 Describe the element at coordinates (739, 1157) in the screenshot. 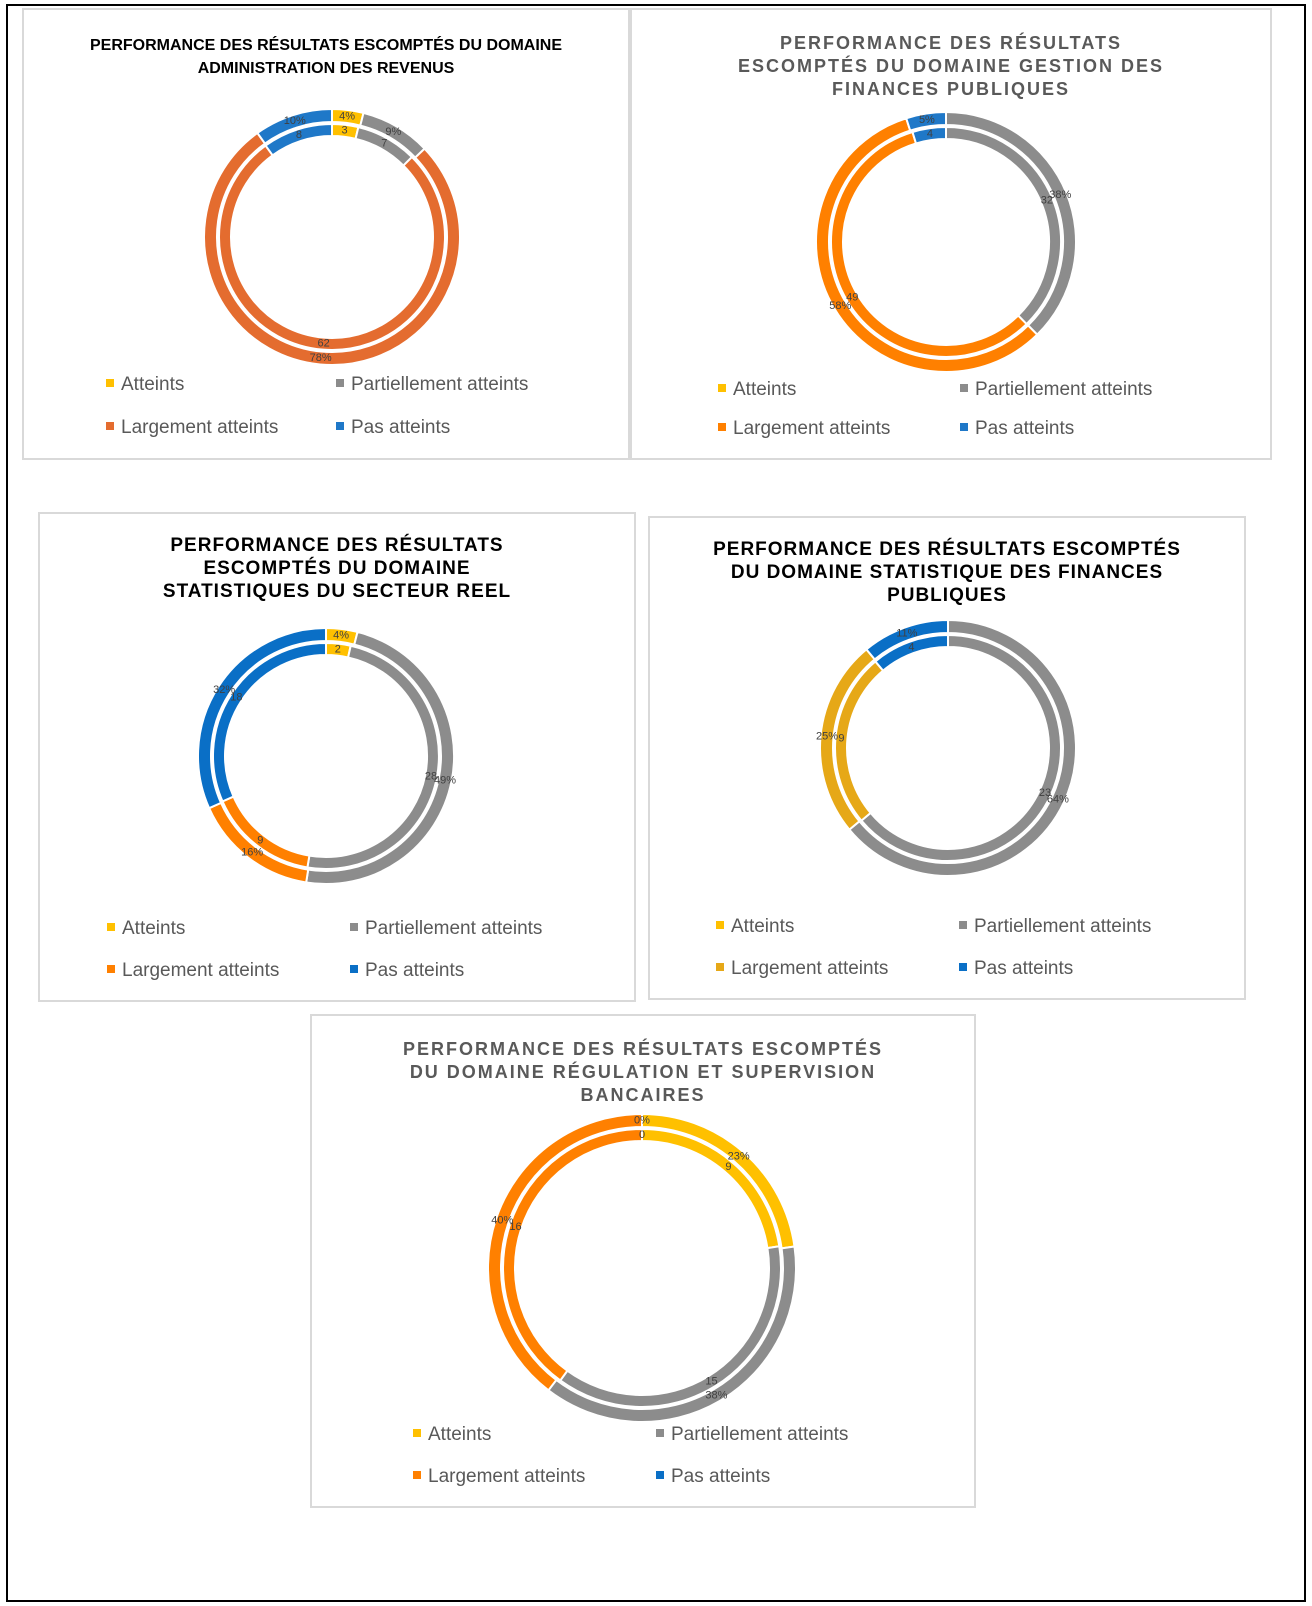

I see `data-label: 23%` at that location.